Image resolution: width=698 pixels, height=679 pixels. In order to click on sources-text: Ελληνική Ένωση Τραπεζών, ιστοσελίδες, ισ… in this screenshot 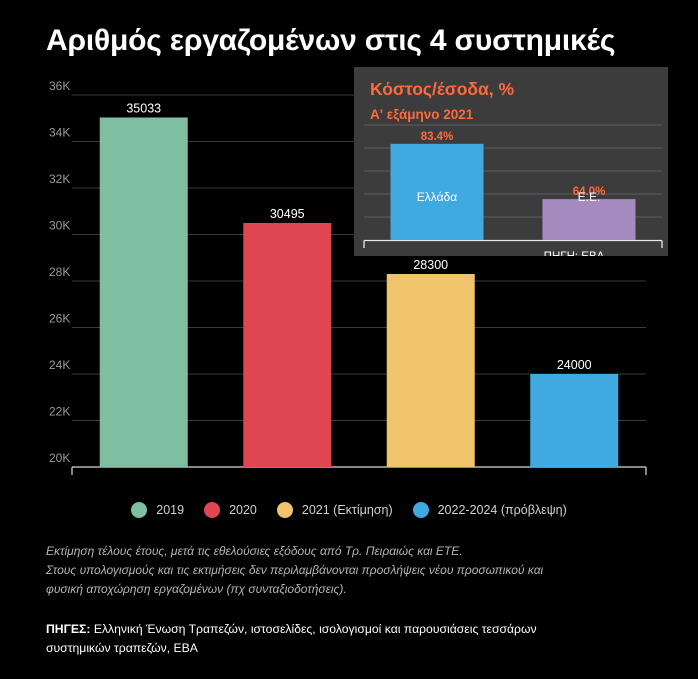, I will do `click(313, 629)`.